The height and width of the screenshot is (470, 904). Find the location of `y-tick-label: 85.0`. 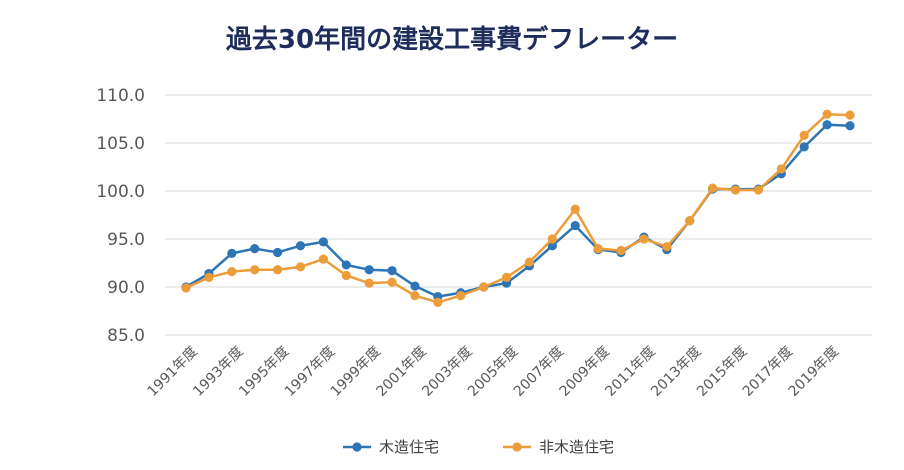

y-tick-label: 85.0 is located at coordinates (126, 336).